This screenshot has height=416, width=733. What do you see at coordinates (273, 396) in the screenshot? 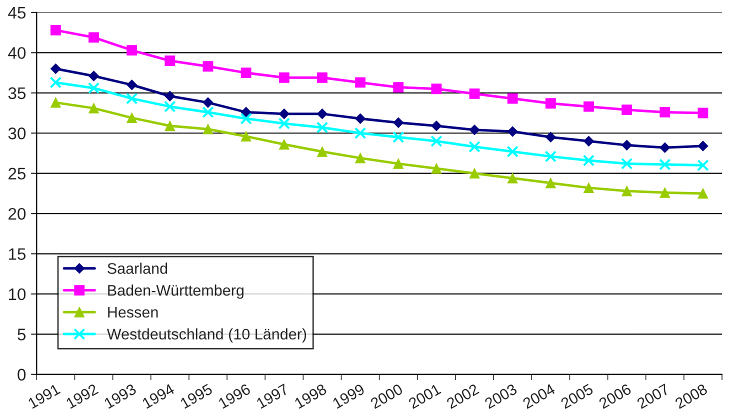
I see `x-tick-label: 1997` at bounding box center [273, 396].